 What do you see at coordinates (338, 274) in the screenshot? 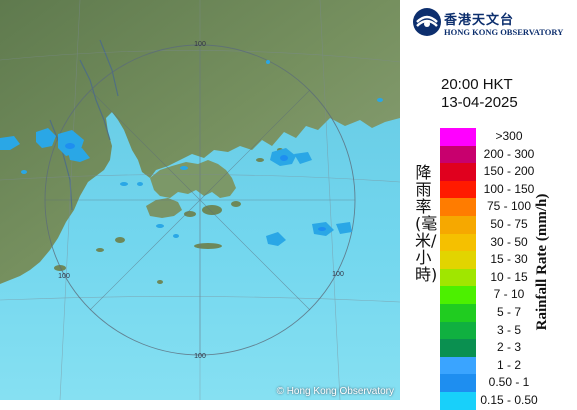
I see `ring-label-east: 100` at bounding box center [338, 274].